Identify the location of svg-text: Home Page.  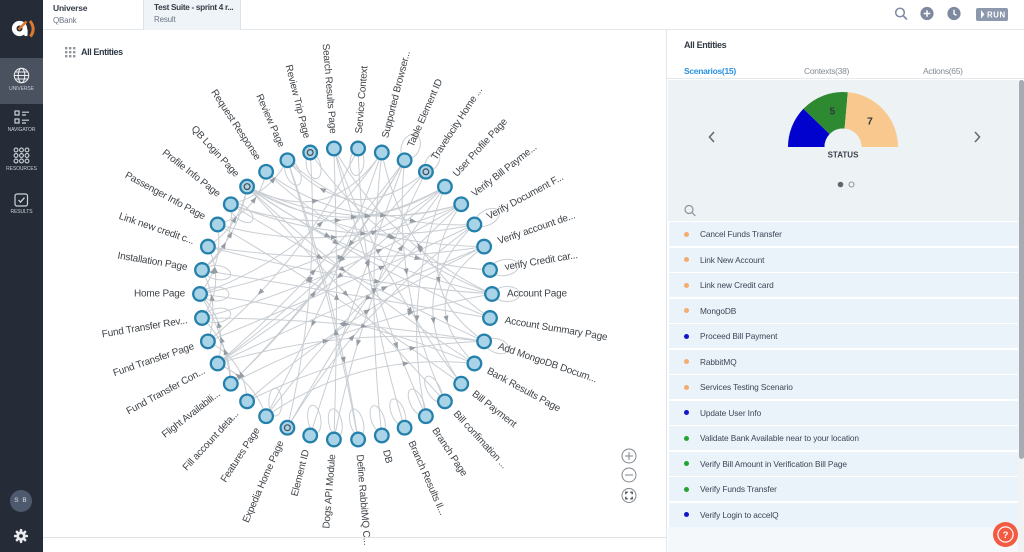
(160, 294).